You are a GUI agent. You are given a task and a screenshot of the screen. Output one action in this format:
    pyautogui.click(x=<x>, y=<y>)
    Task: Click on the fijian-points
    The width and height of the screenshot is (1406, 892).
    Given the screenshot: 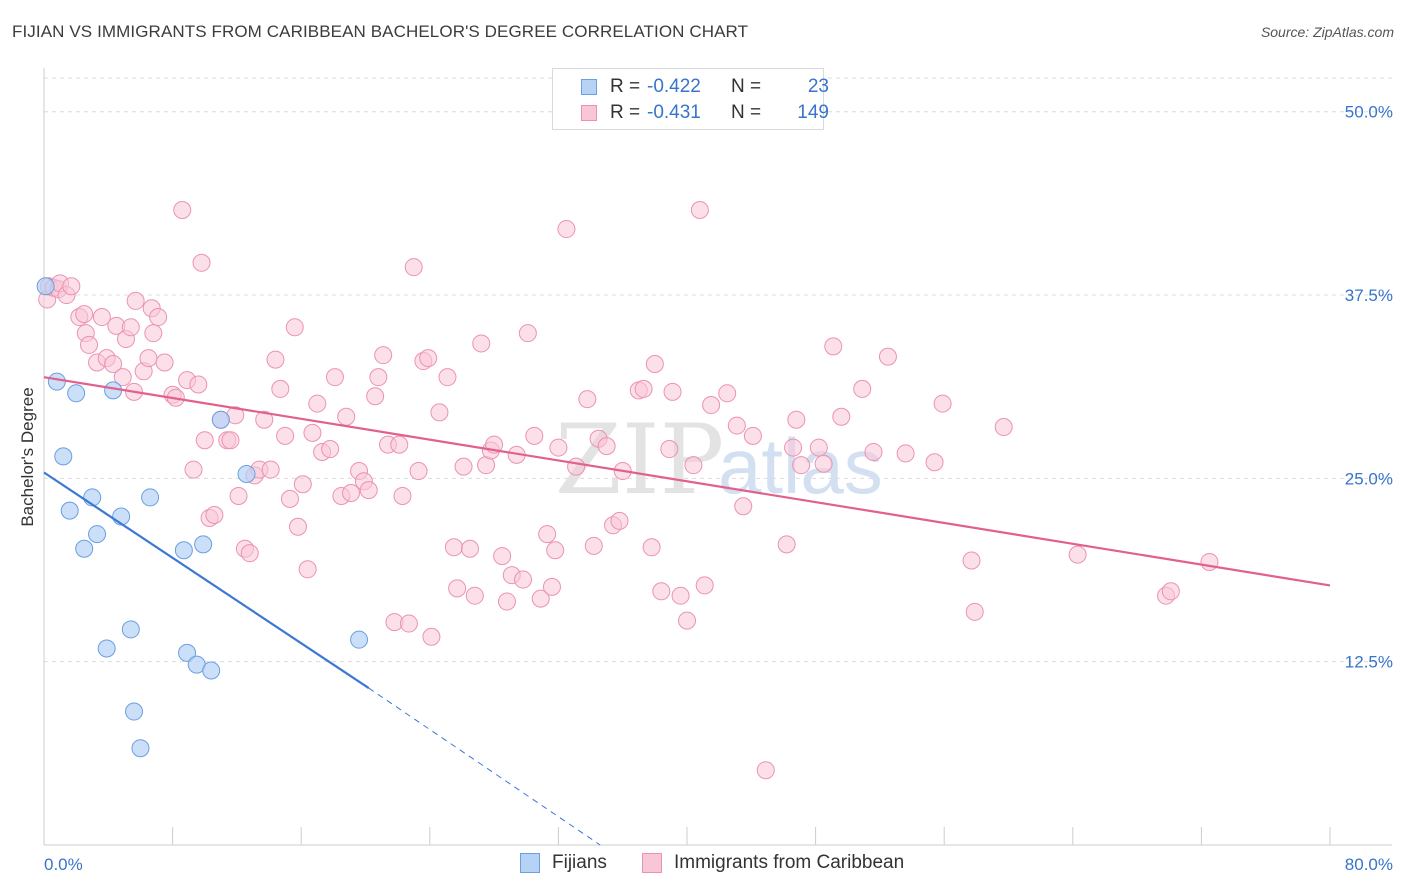 What is the action you would take?
    pyautogui.click(x=202, y=517)
    